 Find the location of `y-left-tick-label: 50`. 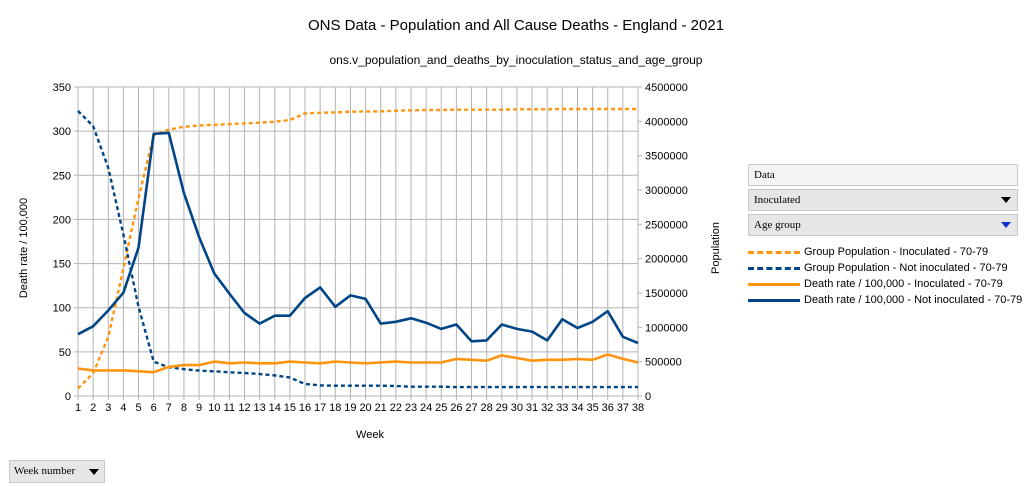

y-left-tick-label: 50 is located at coordinates (65, 353).